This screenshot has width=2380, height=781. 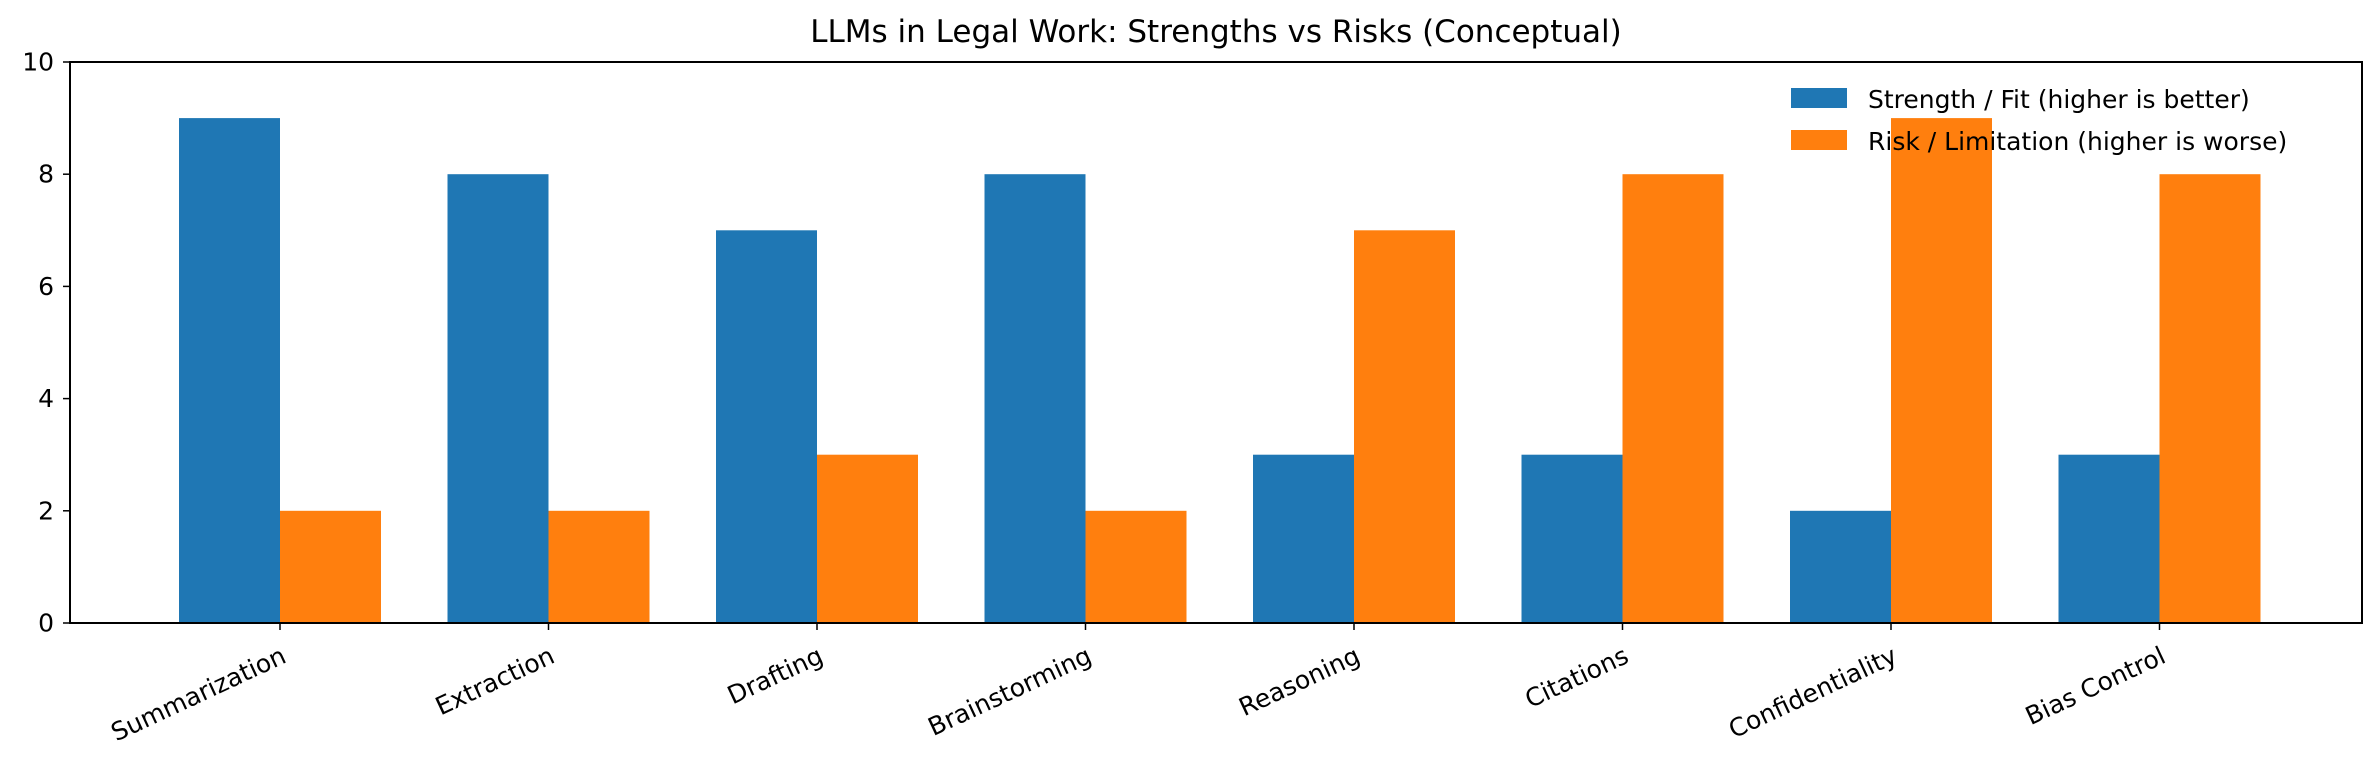 What do you see at coordinates (766, 427) in the screenshot?
I see `bar-strength-drafting` at bounding box center [766, 427].